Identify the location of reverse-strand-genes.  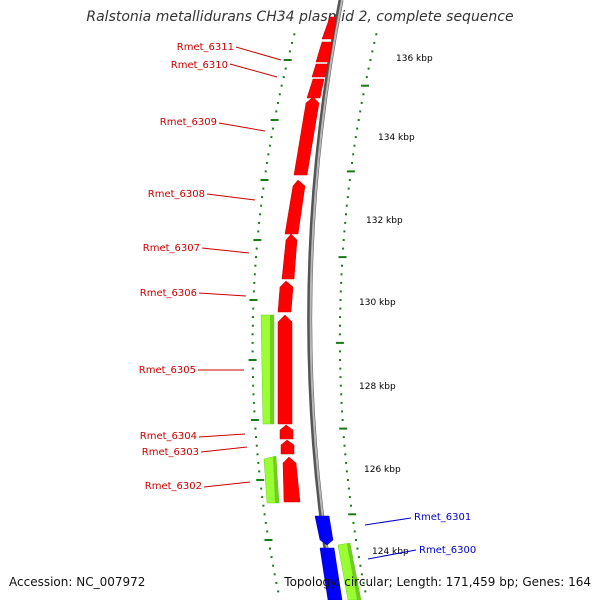
(307, 259).